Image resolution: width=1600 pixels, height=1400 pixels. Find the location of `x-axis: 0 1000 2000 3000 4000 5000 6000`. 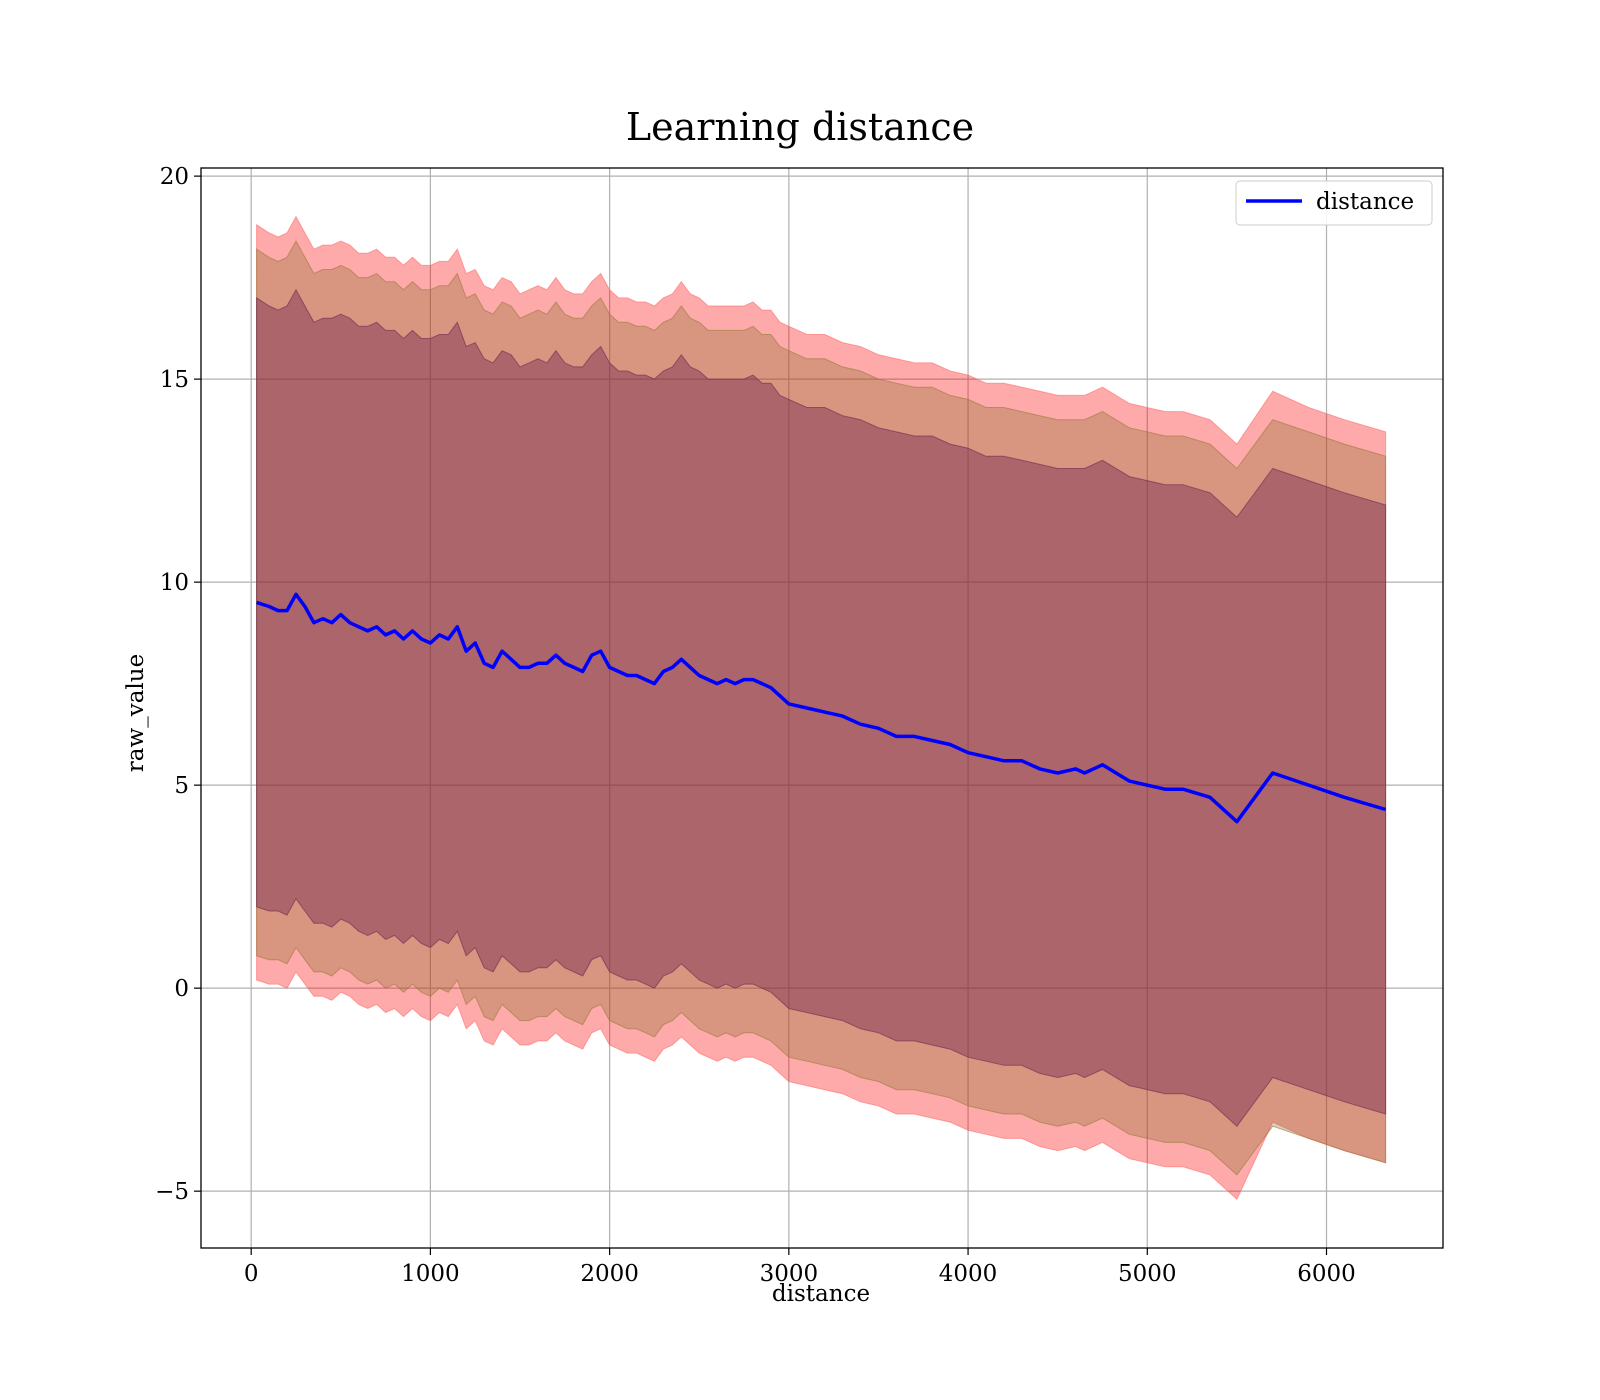

x-axis: 0 1000 2000 3000 4000 5000 6000 is located at coordinates (800, 1267).